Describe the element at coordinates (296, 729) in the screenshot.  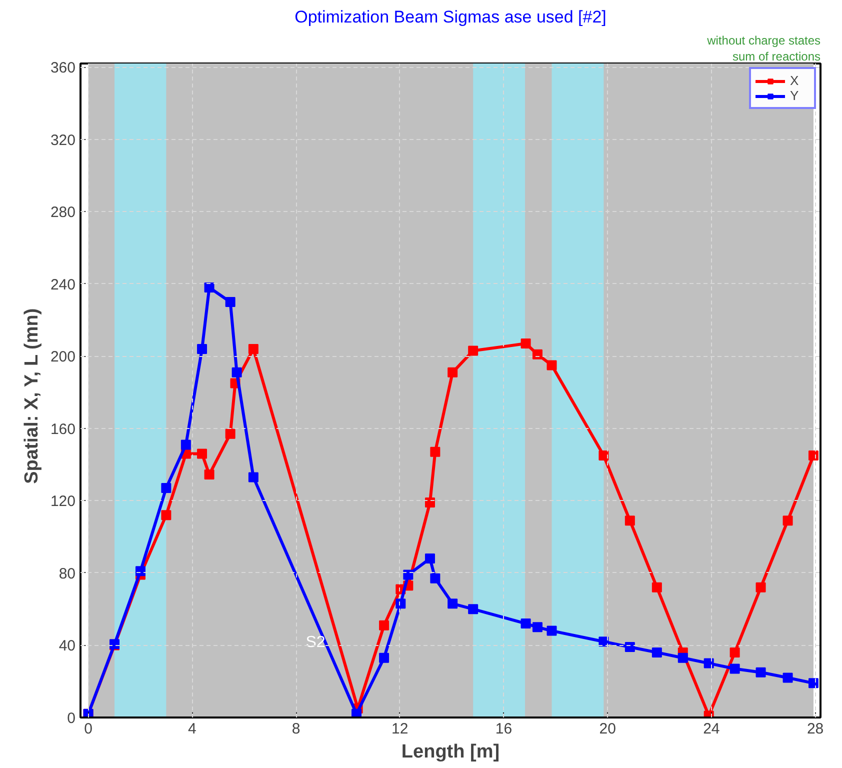
I see `x-tick-label: 8` at that location.